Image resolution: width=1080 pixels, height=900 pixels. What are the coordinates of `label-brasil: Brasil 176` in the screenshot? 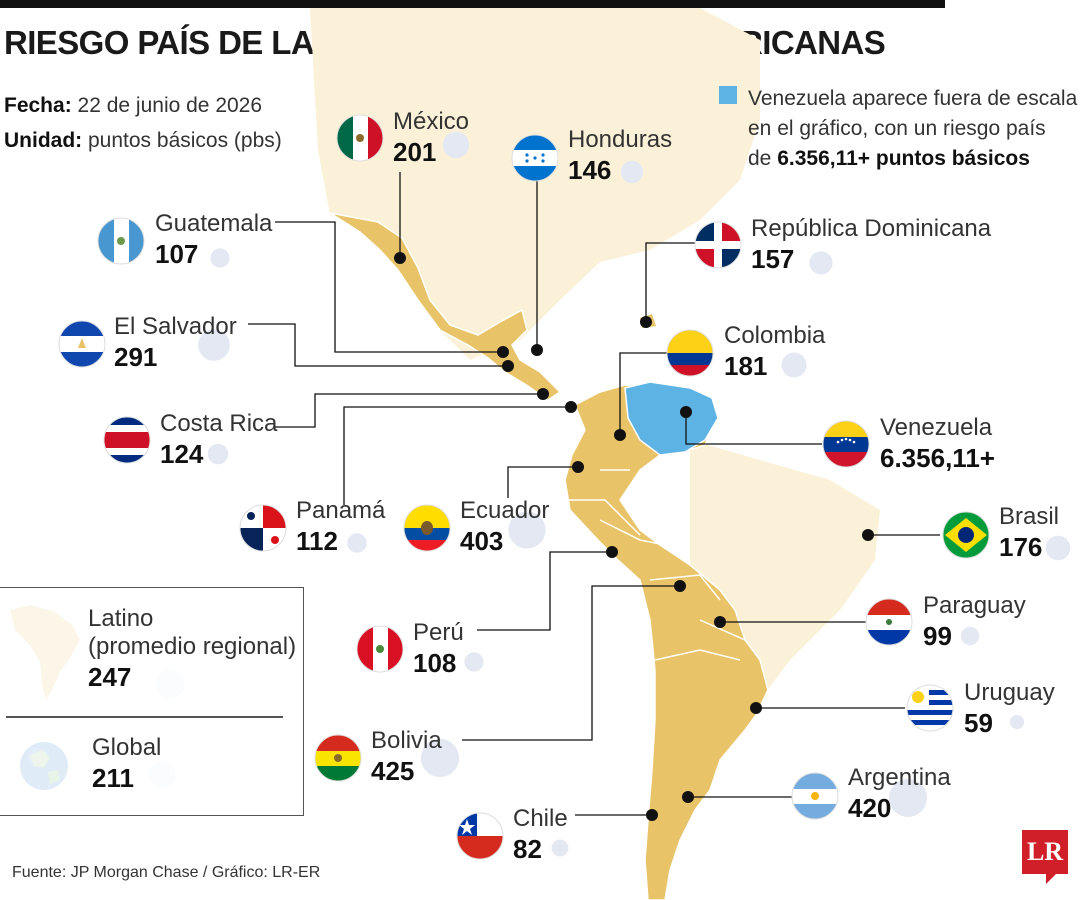 It's located at (1029, 533).